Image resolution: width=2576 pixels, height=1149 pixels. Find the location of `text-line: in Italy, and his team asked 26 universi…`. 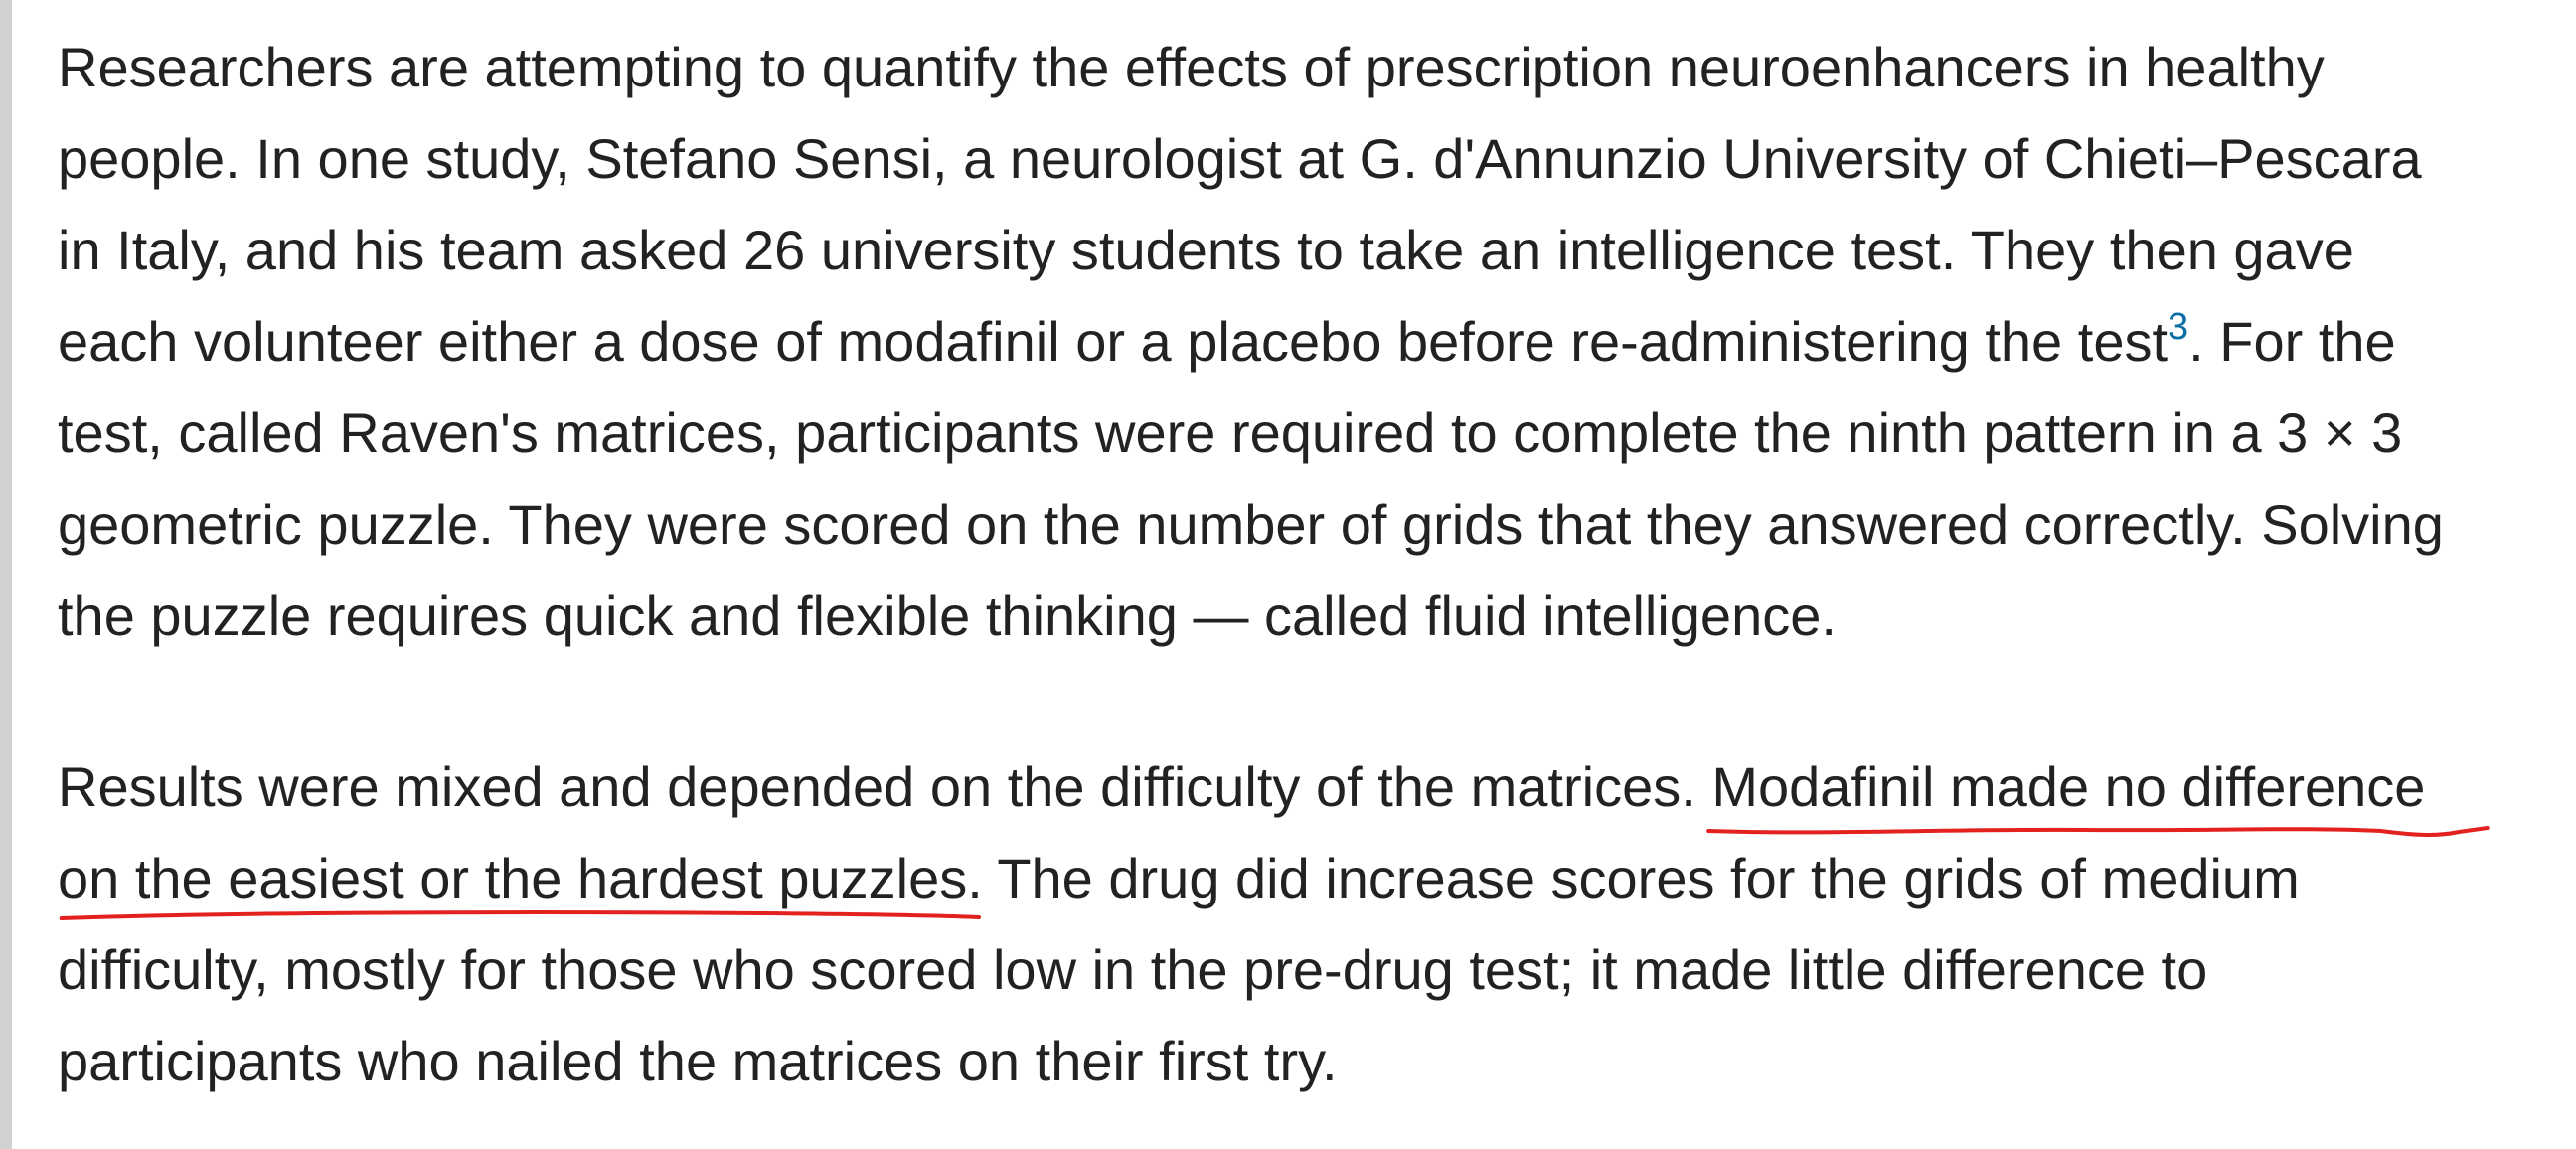

text-line: in Italy, and his team asked 26 universi… is located at coordinates (1206, 250).